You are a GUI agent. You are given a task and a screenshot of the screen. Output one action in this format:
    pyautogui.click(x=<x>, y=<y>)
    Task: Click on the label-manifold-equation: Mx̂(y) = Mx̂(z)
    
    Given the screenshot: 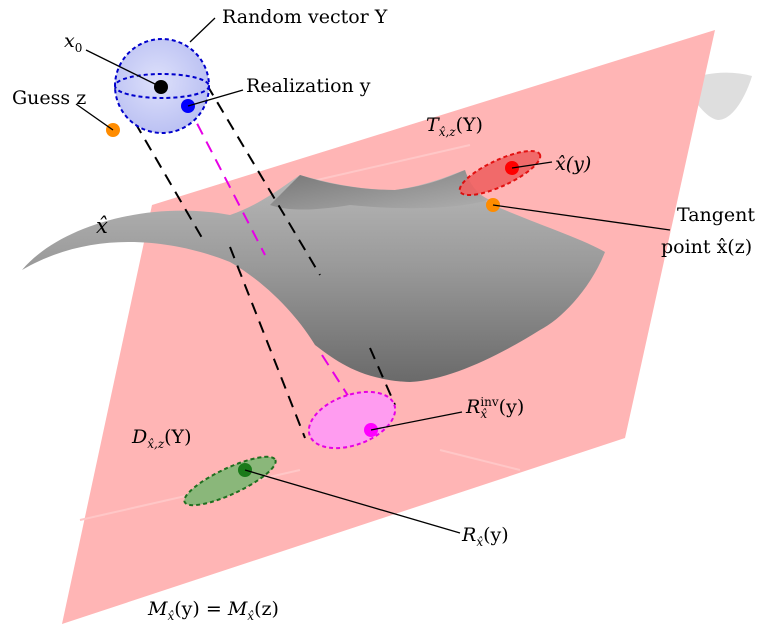 What is the action you would take?
    pyautogui.click(x=213, y=610)
    